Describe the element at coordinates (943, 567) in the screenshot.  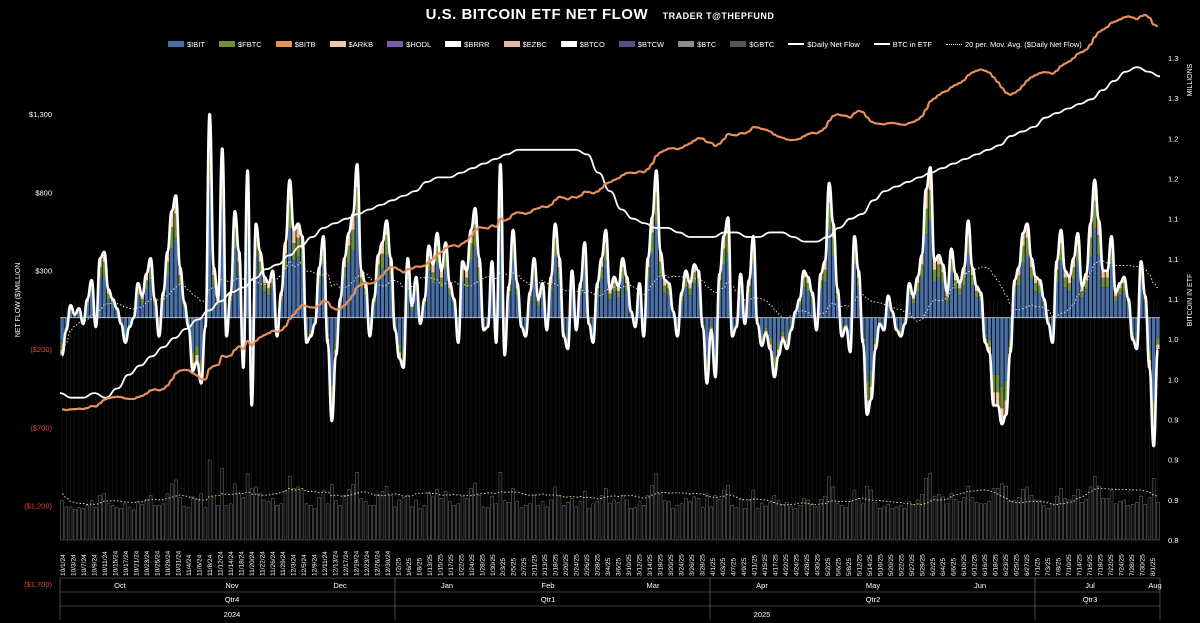
I see `x-tick-label: 6/4/25` at that location.